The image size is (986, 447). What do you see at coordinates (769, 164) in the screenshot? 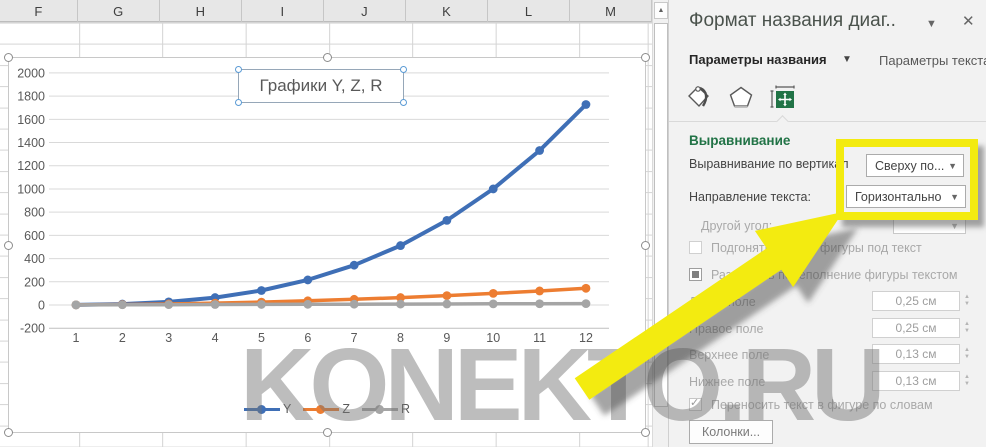
I see `vertical-alignment-label: Выравнивание по вертикал` at bounding box center [769, 164].